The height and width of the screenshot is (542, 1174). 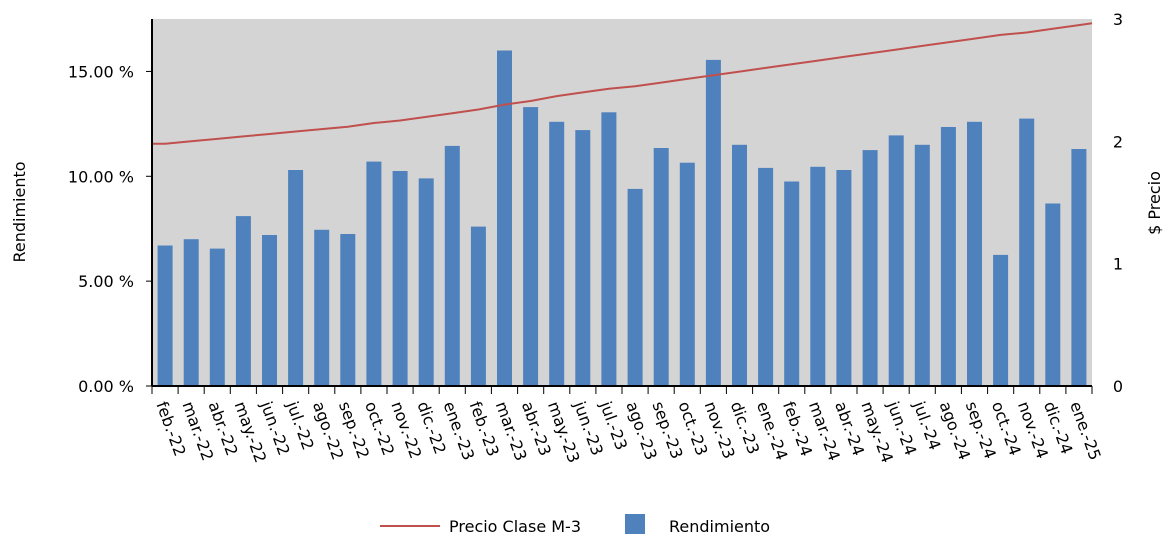 I want to click on left-tick-label: 10.00 %, so click(x=101, y=176).